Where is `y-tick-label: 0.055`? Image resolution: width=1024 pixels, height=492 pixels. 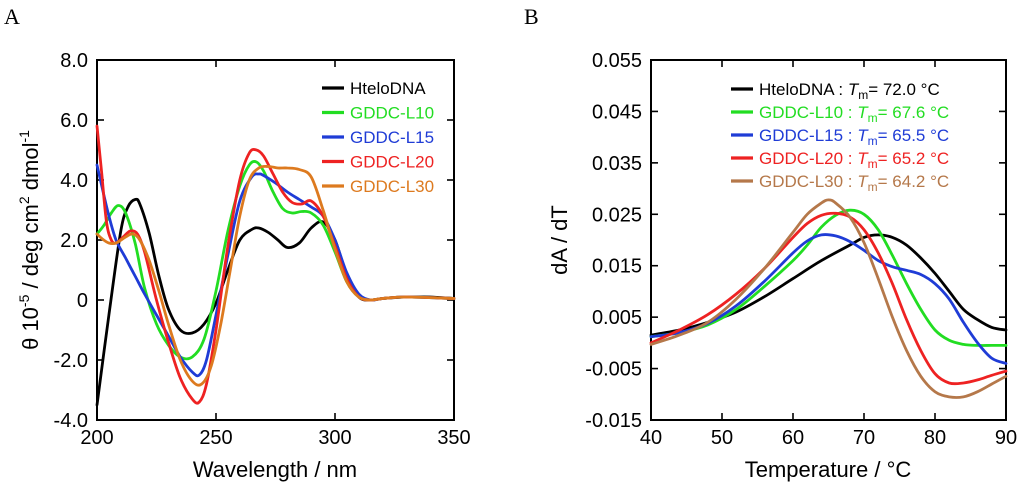
y-tick-label: 0.055 is located at coordinates (617, 61).